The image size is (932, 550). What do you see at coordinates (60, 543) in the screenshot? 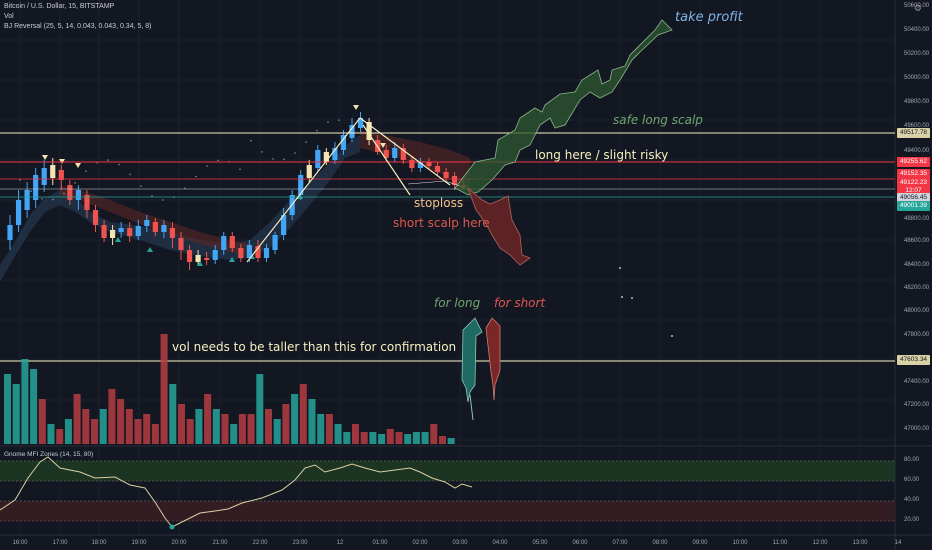
I see `time-axis-label: 17:00` at bounding box center [60, 543].